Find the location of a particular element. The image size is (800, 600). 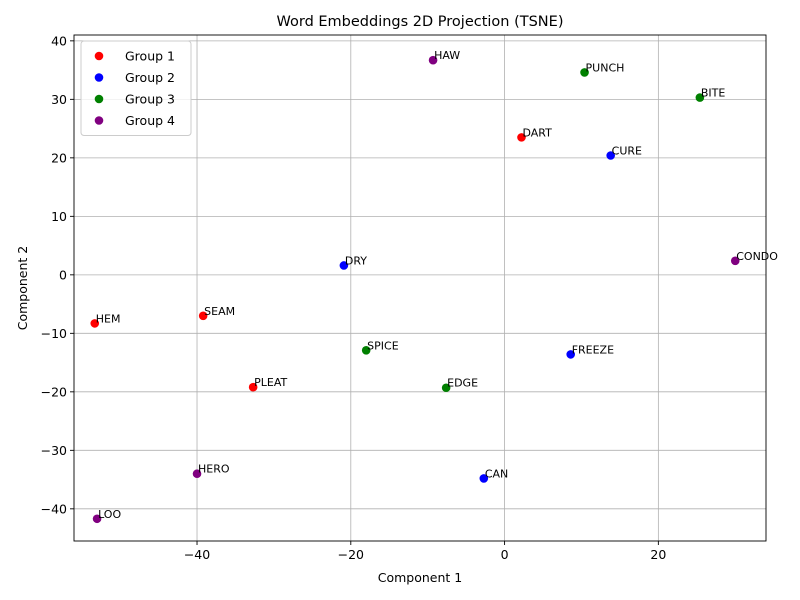

legend-box is located at coordinates (136, 88).